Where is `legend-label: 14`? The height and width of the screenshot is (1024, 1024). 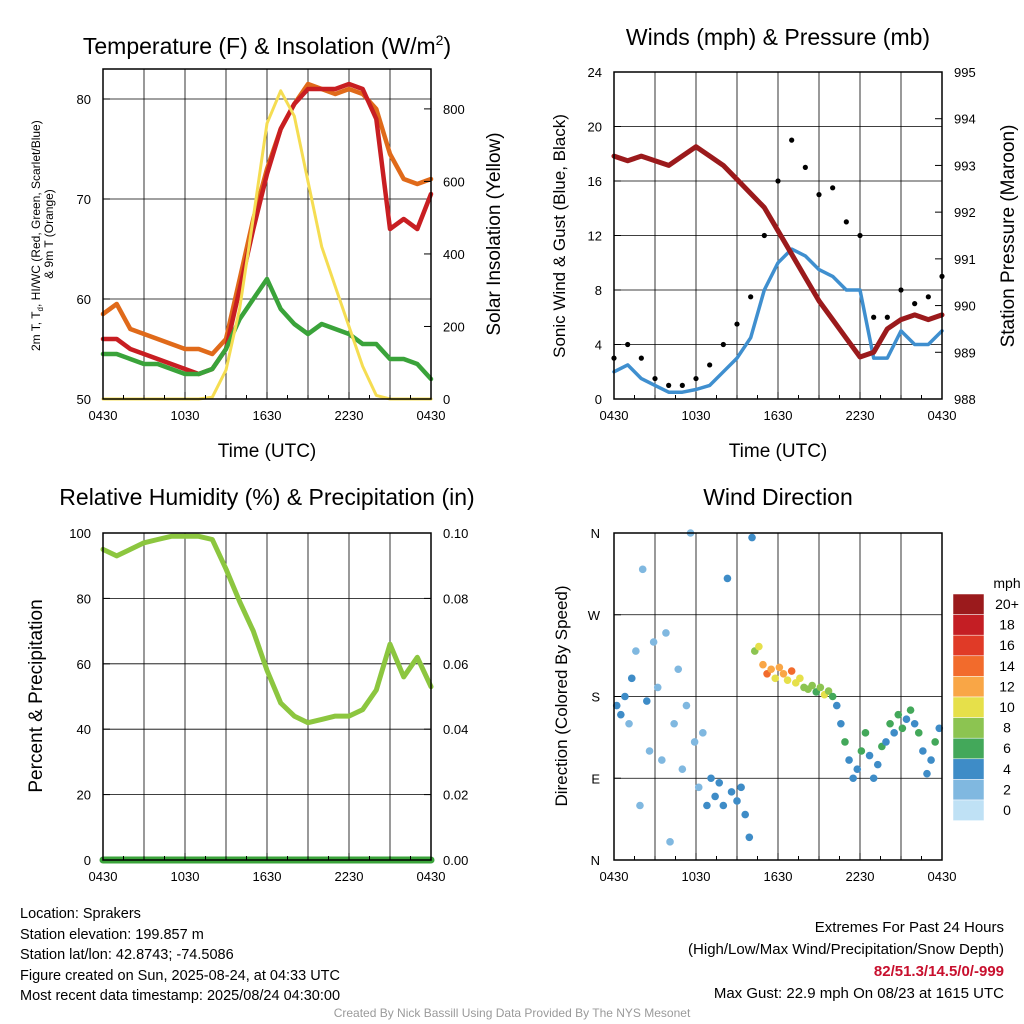 legend-label: 14 is located at coordinates (1007, 666).